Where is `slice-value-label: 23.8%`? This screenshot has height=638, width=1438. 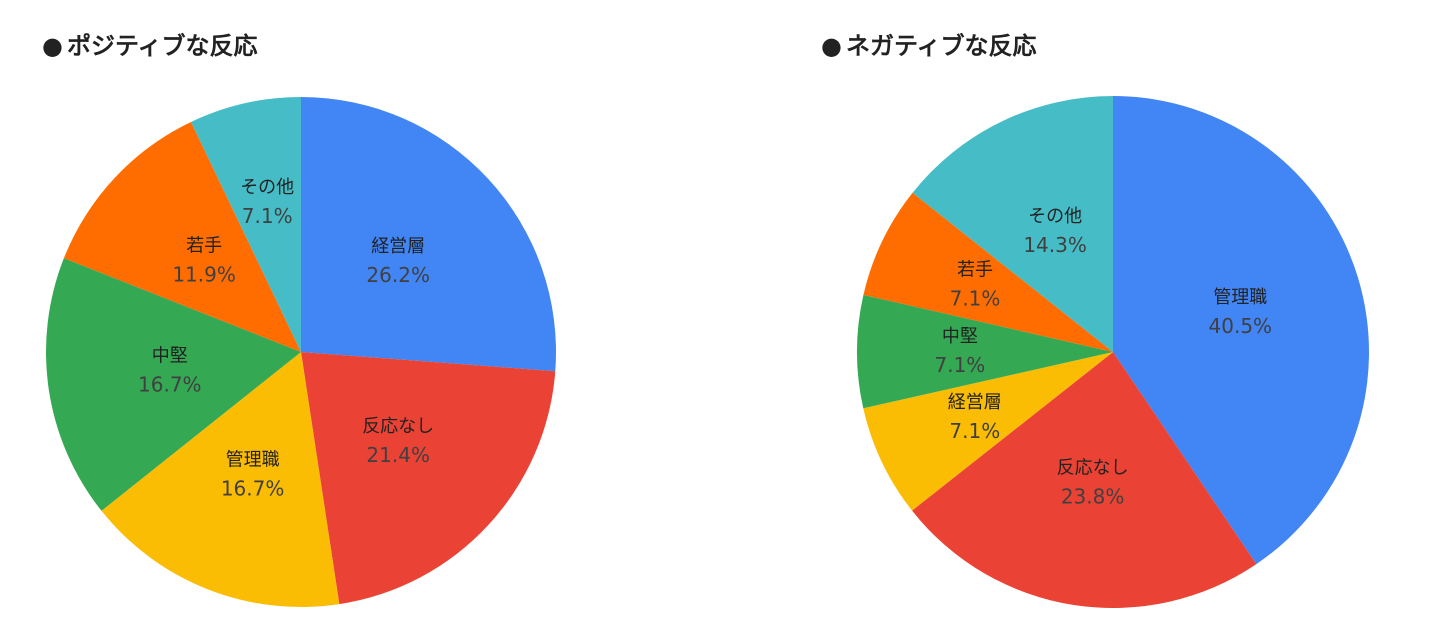
slice-value-label: 23.8% is located at coordinates (1093, 497).